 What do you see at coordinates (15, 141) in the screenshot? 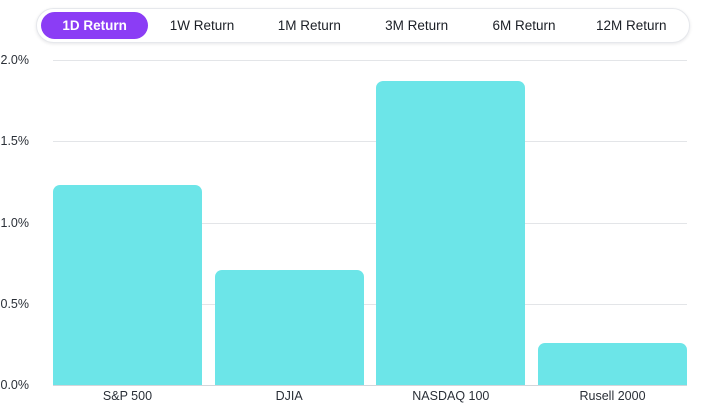
I see `y-tick-label-1.5: 1.5%` at bounding box center [15, 141].